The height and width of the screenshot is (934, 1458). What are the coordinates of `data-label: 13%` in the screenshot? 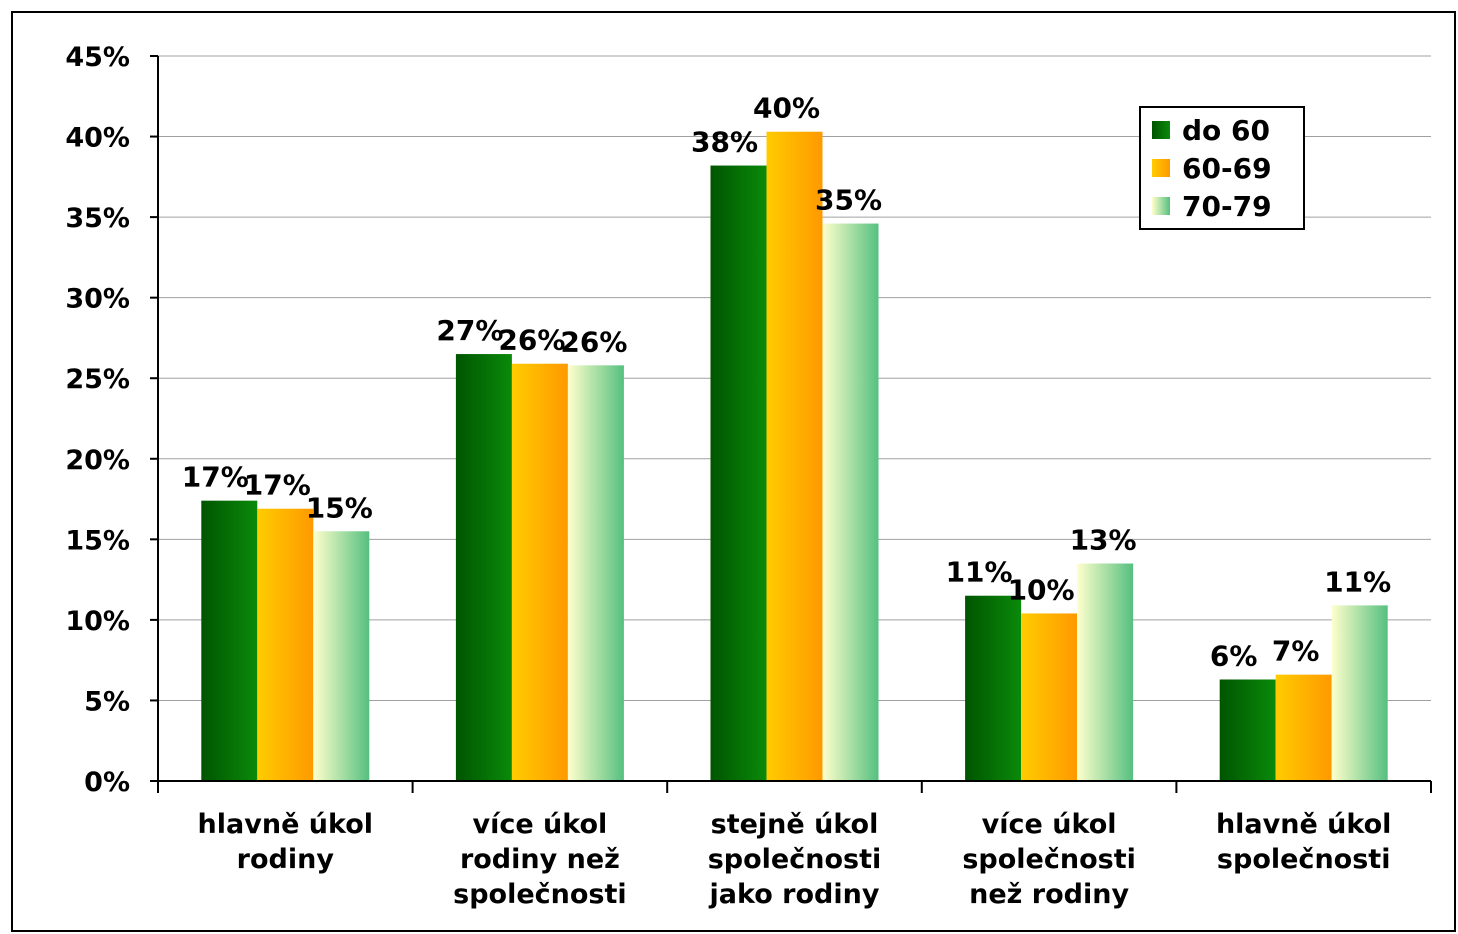 It's located at (1103, 540).